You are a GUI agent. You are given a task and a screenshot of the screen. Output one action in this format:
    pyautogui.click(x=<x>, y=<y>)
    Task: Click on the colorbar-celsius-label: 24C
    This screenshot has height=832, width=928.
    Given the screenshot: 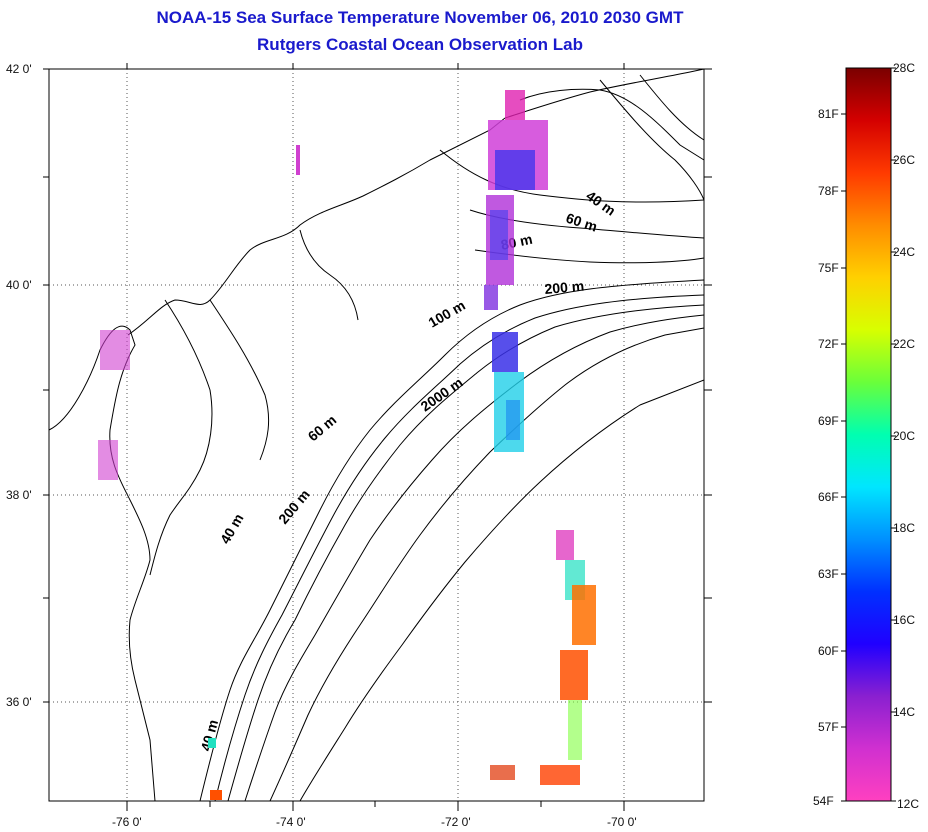 What is the action you would take?
    pyautogui.click(x=904, y=252)
    